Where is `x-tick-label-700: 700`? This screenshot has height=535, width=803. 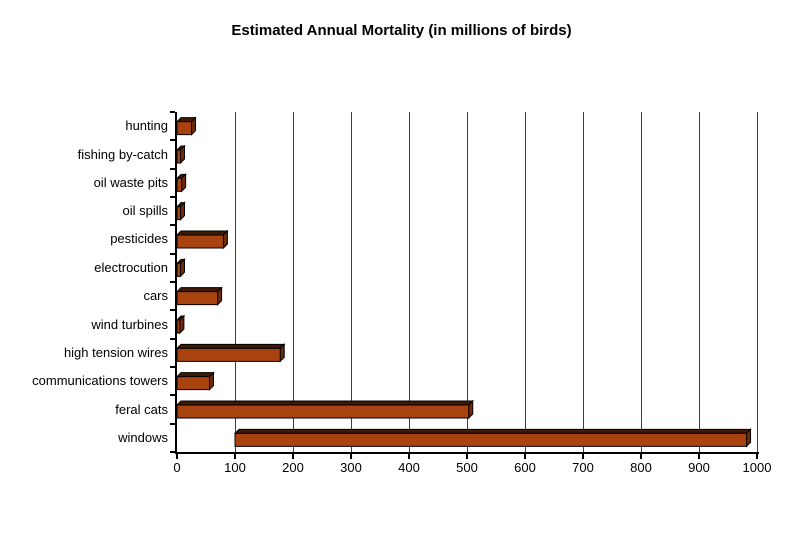
x-tick-label-700: 700 is located at coordinates (583, 467).